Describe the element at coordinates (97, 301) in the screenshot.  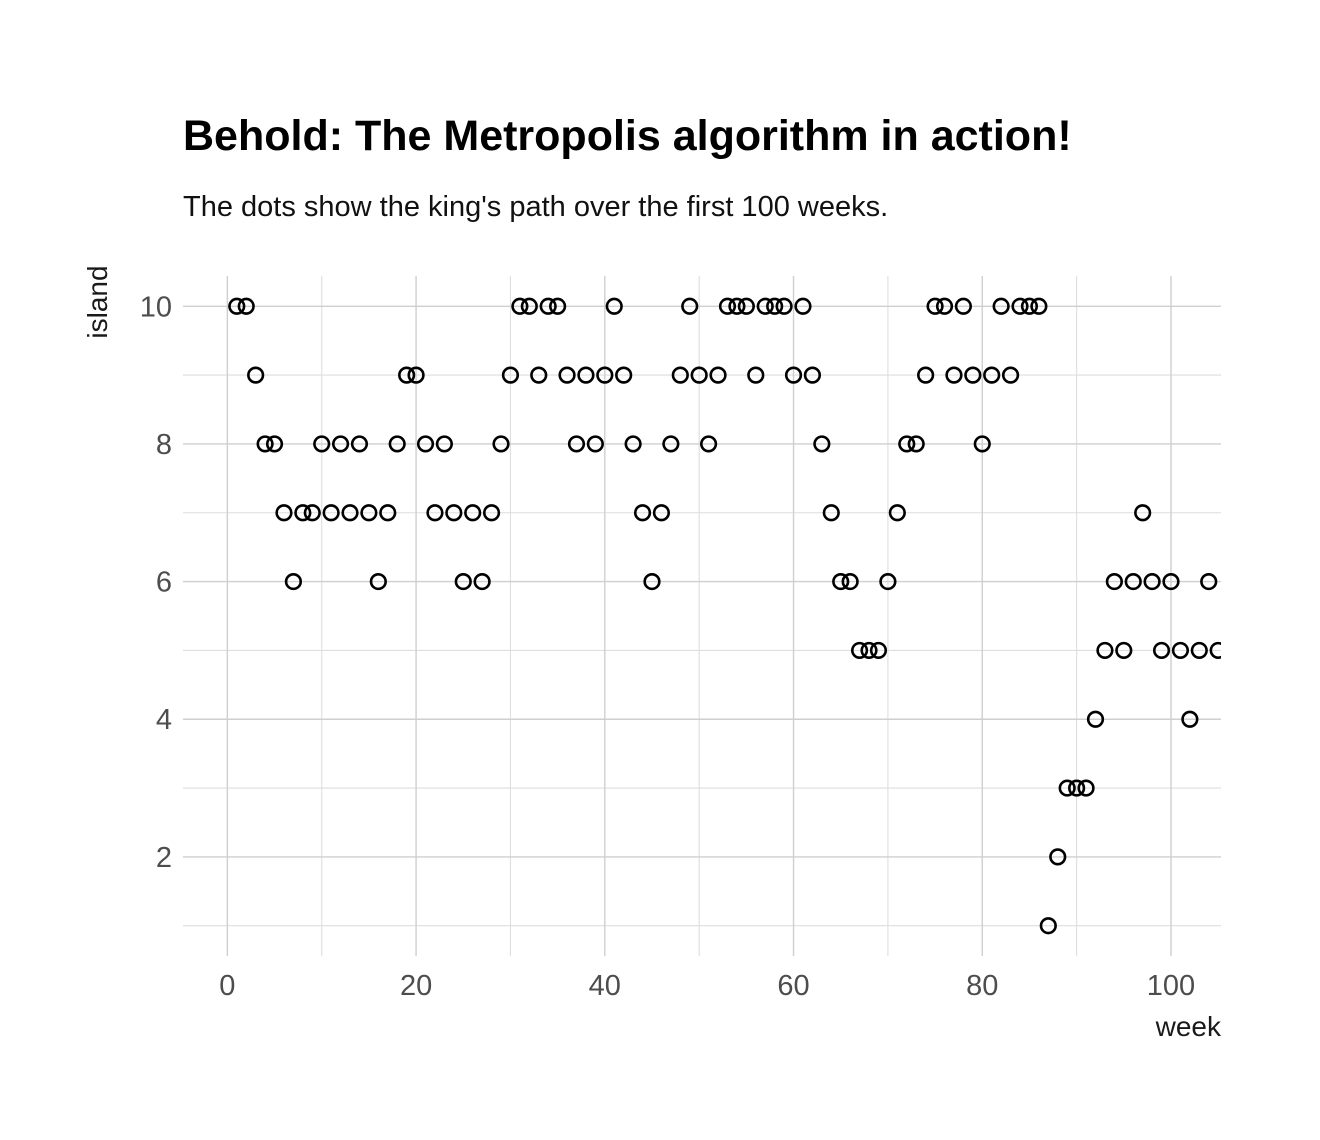
I see `y-axis-title: island` at that location.